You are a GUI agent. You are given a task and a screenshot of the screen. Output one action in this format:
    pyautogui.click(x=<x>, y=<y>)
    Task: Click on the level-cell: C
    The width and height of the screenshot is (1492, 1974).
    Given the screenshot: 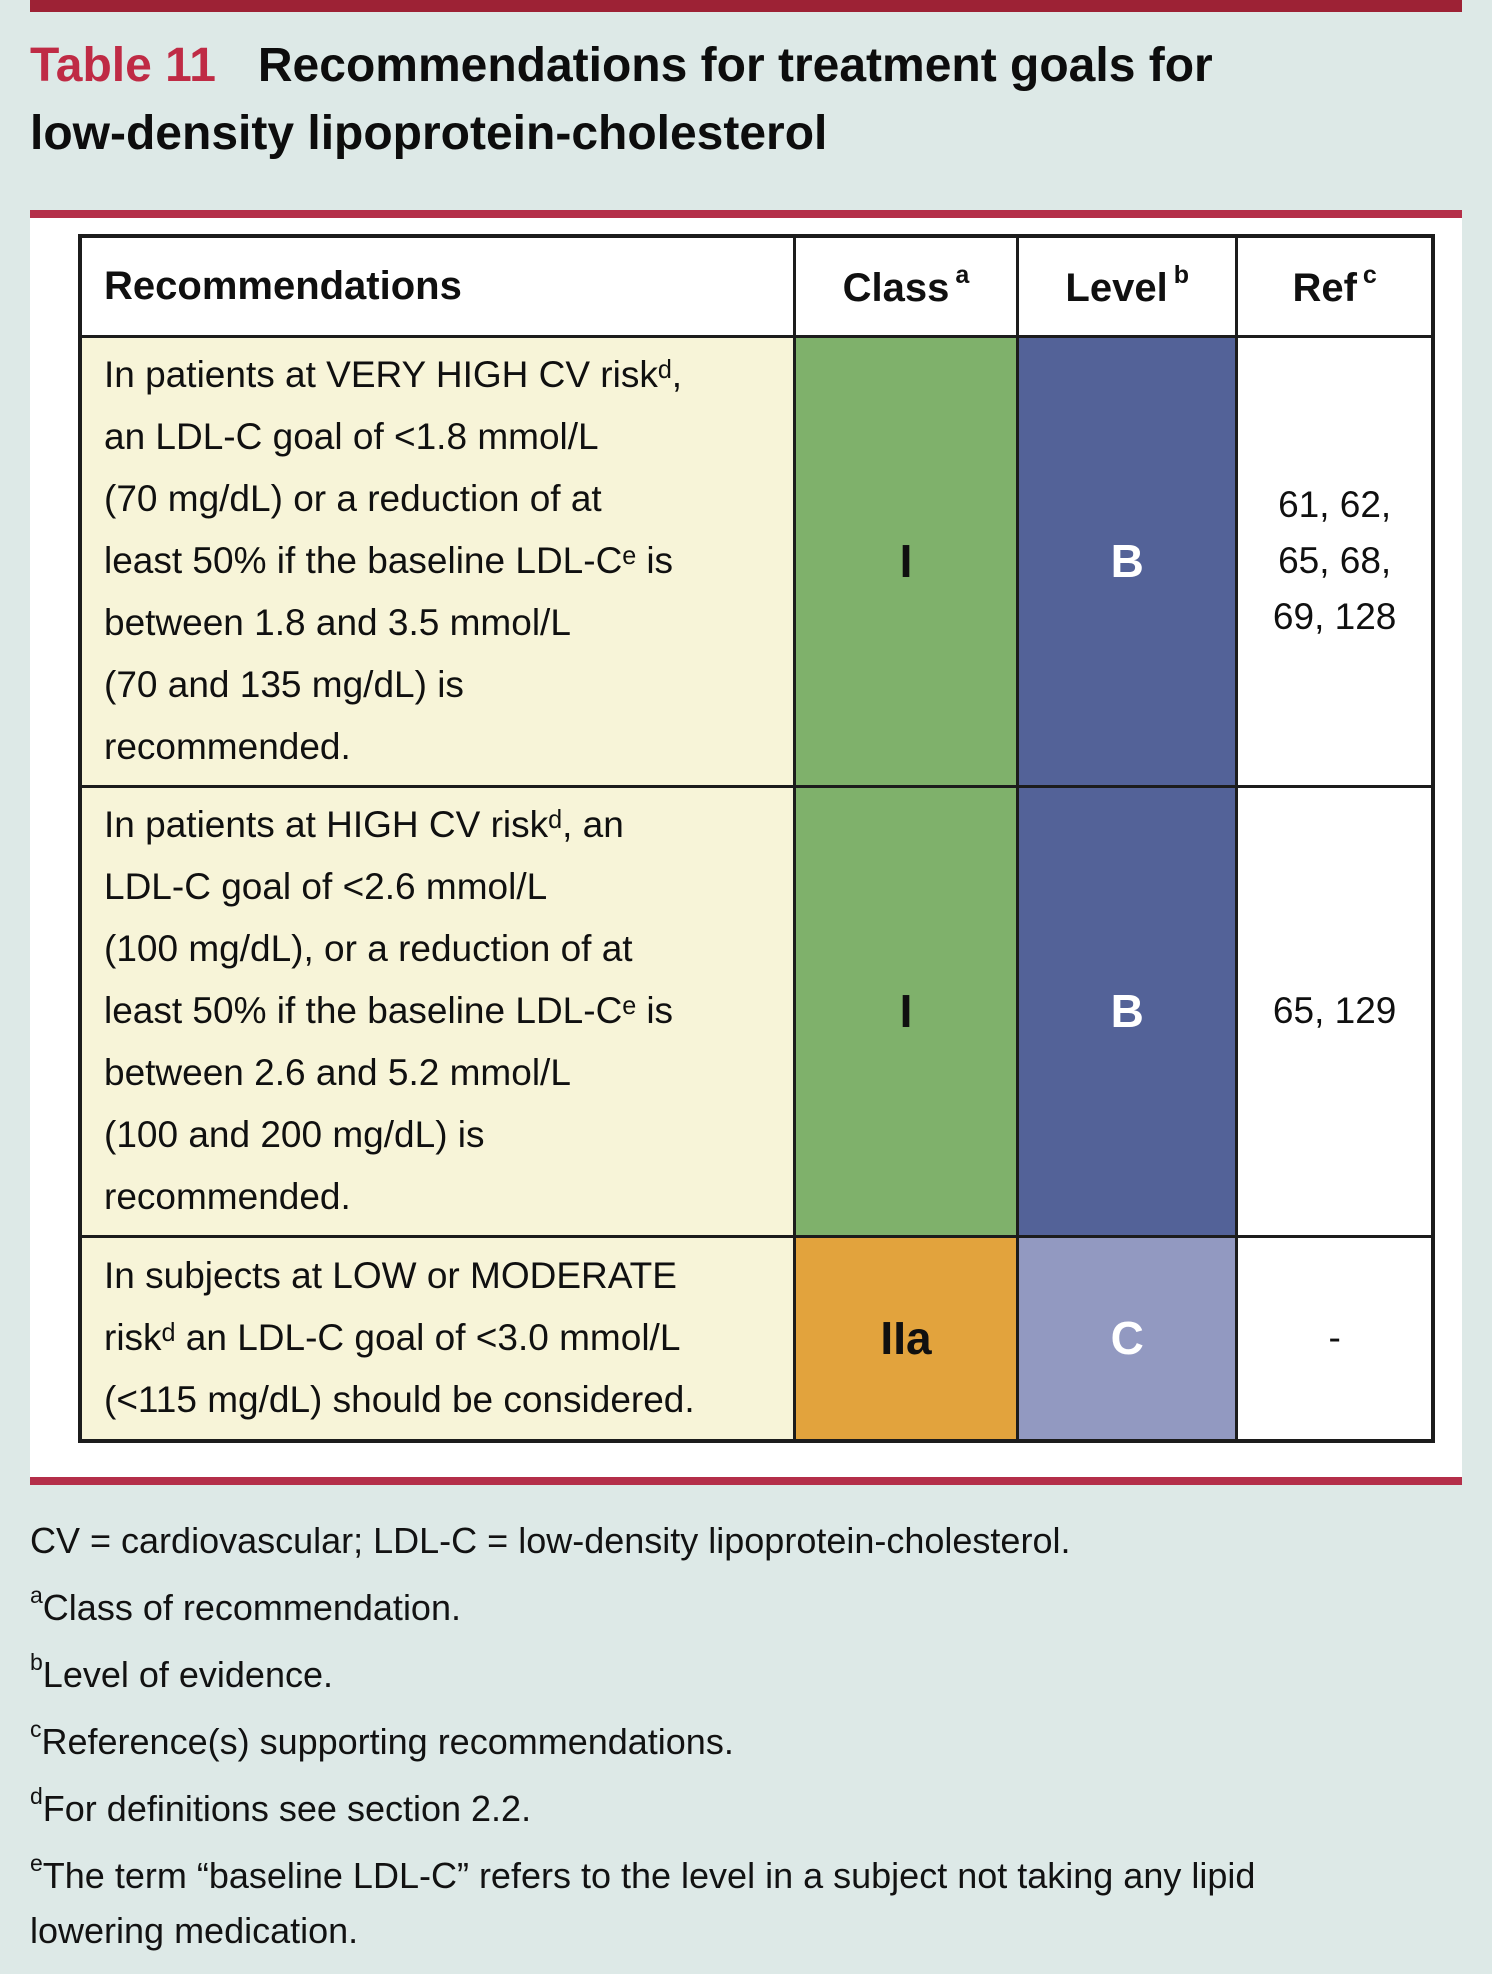 What is the action you would take?
    pyautogui.click(x=1127, y=1338)
    